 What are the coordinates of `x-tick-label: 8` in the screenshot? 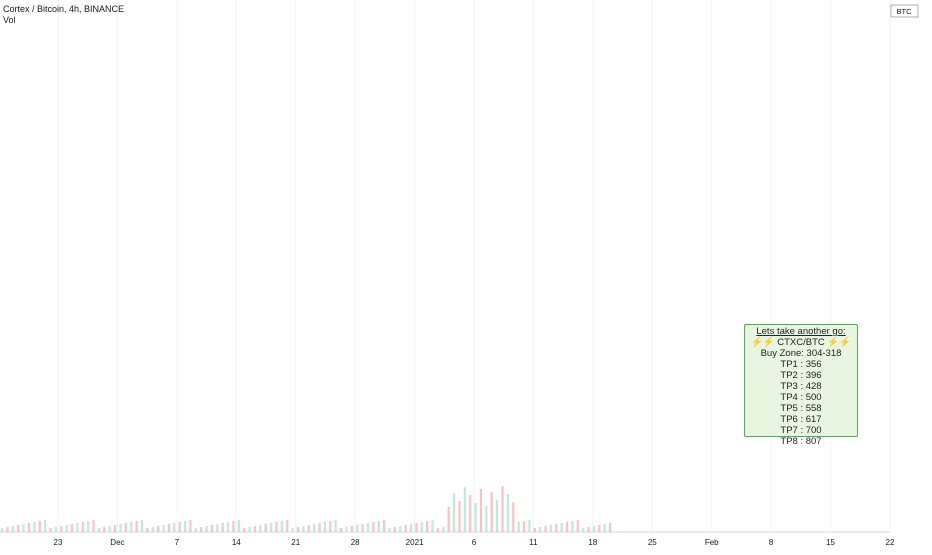 It's located at (771, 542).